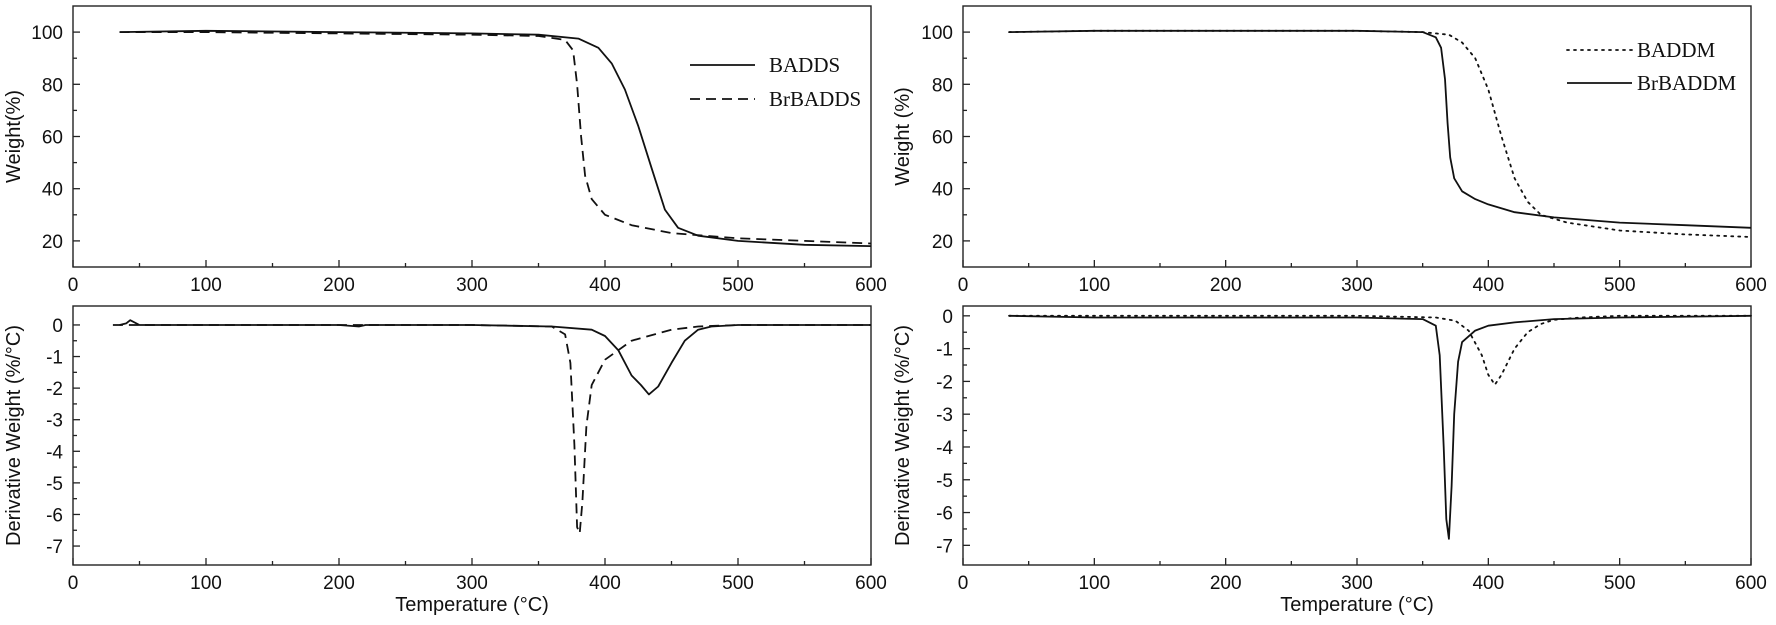  Describe the element at coordinates (775, 82) in the screenshot. I see `legend: BADDS BrBADDS` at that location.